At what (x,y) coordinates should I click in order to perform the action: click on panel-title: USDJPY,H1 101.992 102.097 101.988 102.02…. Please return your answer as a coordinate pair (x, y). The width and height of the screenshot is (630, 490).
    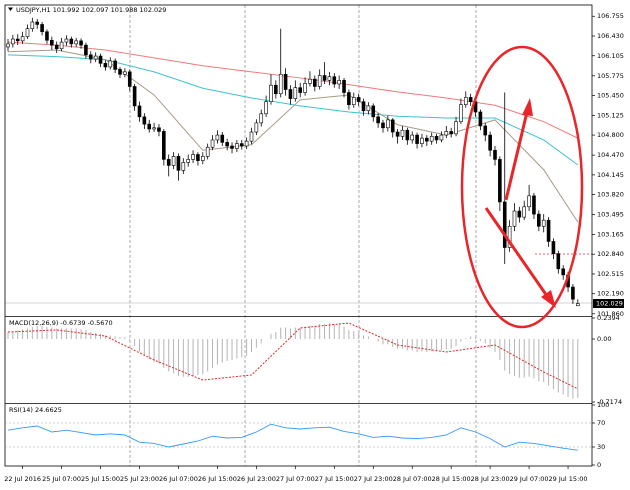
    Looking at the image, I should click on (91, 10).